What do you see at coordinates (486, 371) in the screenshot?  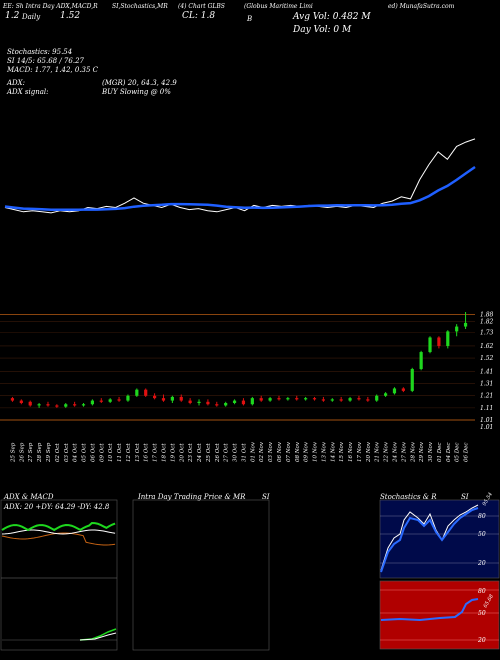 I see `price-tick-label: 1.41` at bounding box center [486, 371].